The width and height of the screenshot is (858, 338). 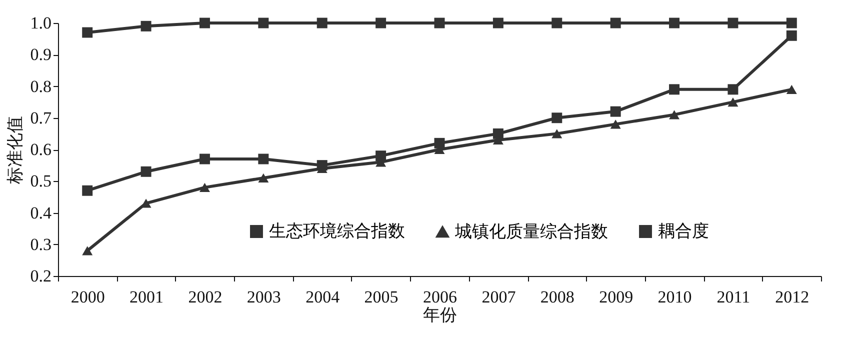 I want to click on x-tick-label: 2001, so click(x=147, y=297).